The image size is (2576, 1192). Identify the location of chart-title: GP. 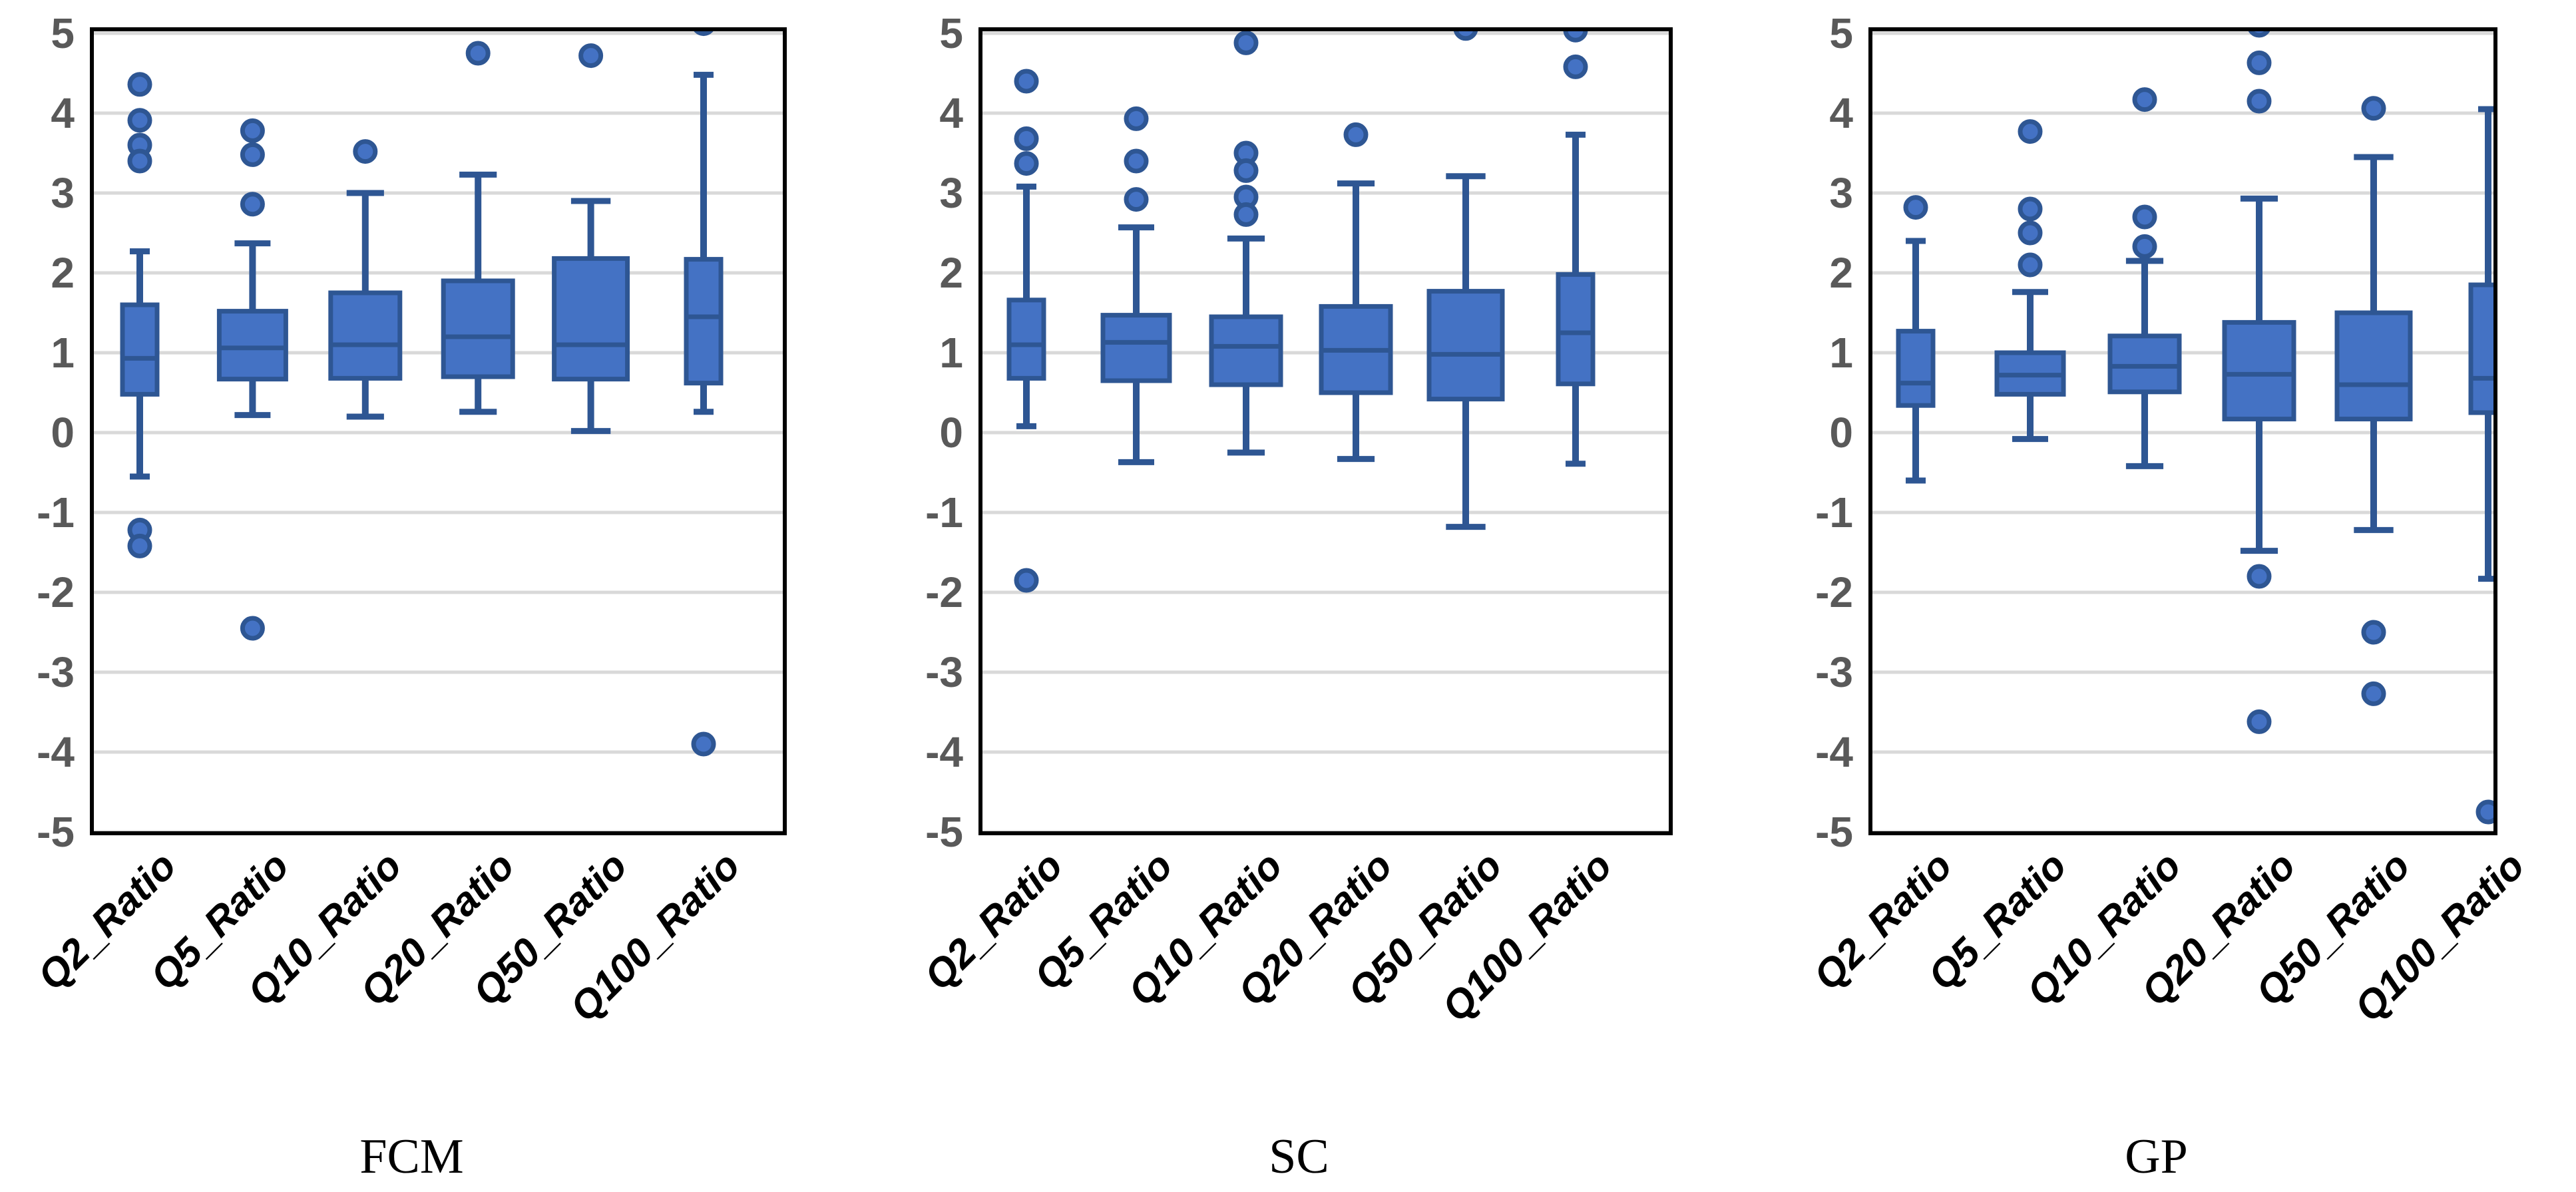
(2156, 1156).